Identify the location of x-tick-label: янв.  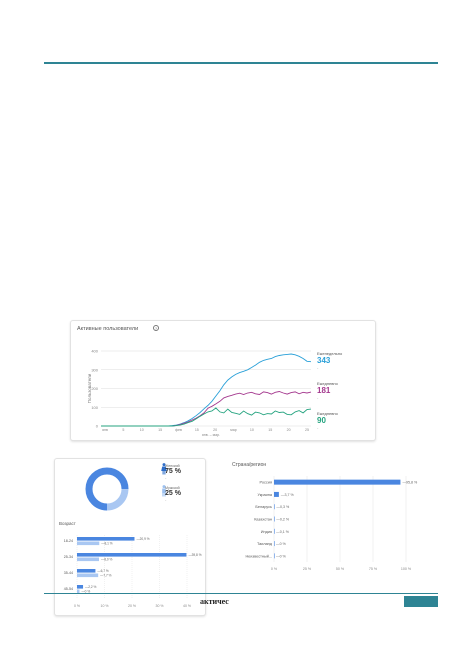
(105, 430).